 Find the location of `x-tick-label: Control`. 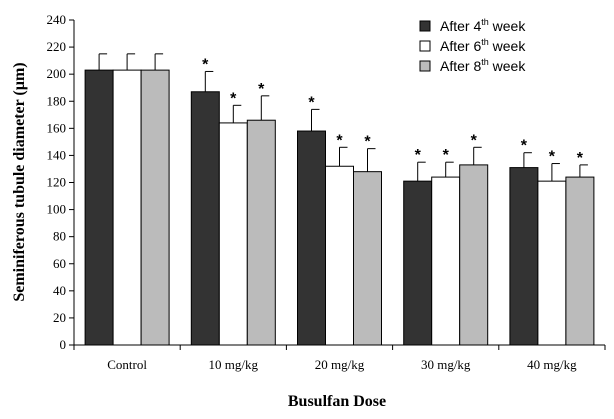

x-tick-label: Control is located at coordinates (127, 364).